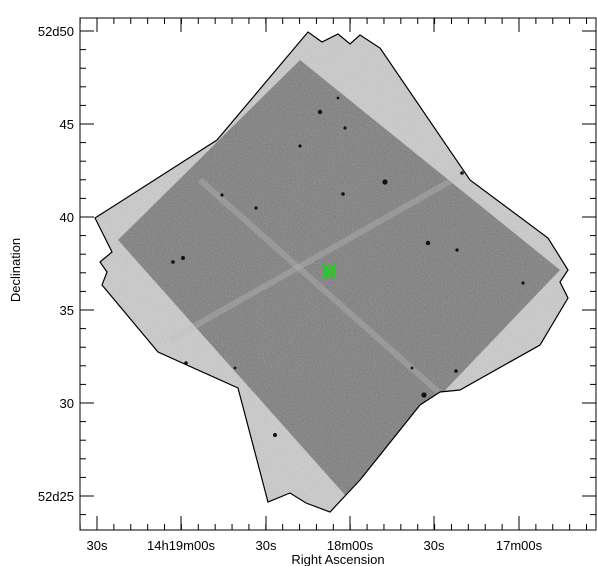 The height and width of the screenshot is (566, 597). I want to click on y-tick-label: 52d25, so click(56, 496).